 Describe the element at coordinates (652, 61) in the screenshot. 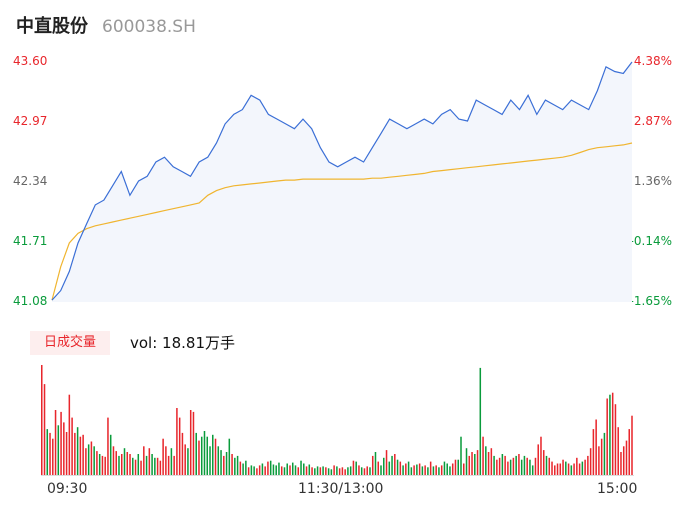

I see `pct-tick-1: 4.38%` at that location.